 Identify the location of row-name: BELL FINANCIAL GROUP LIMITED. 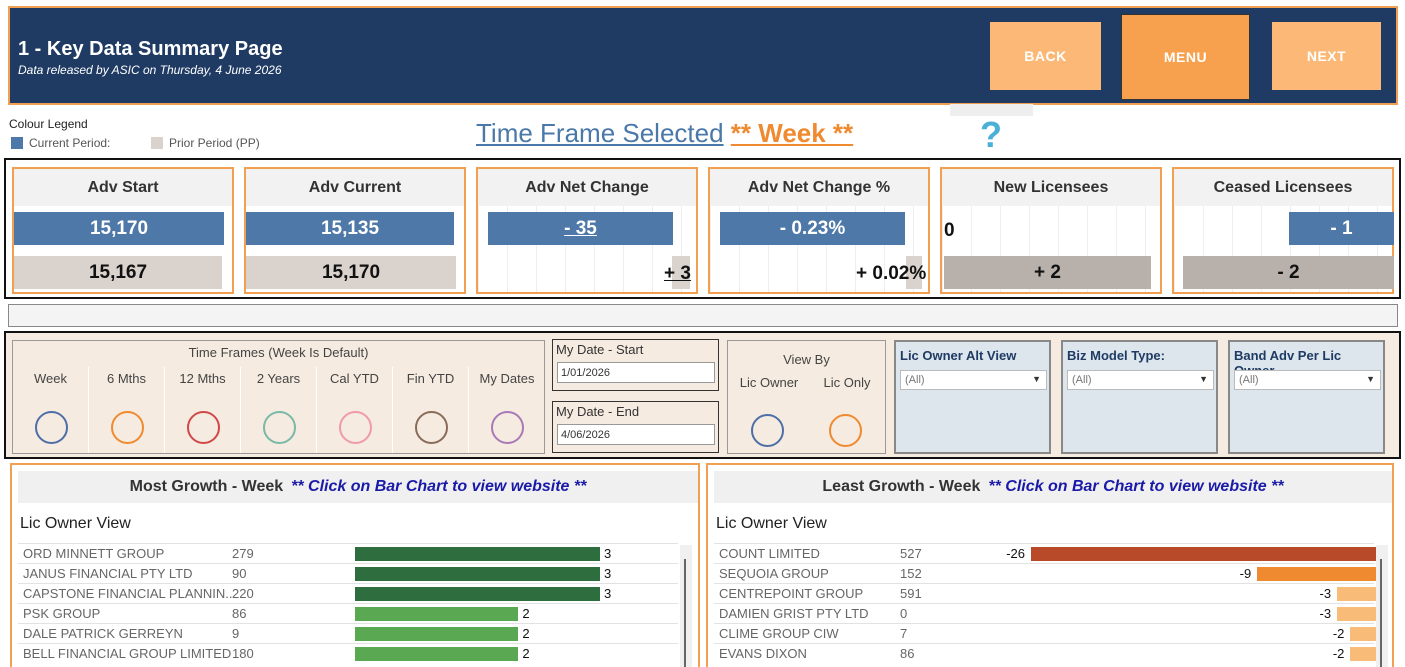
(127, 653).